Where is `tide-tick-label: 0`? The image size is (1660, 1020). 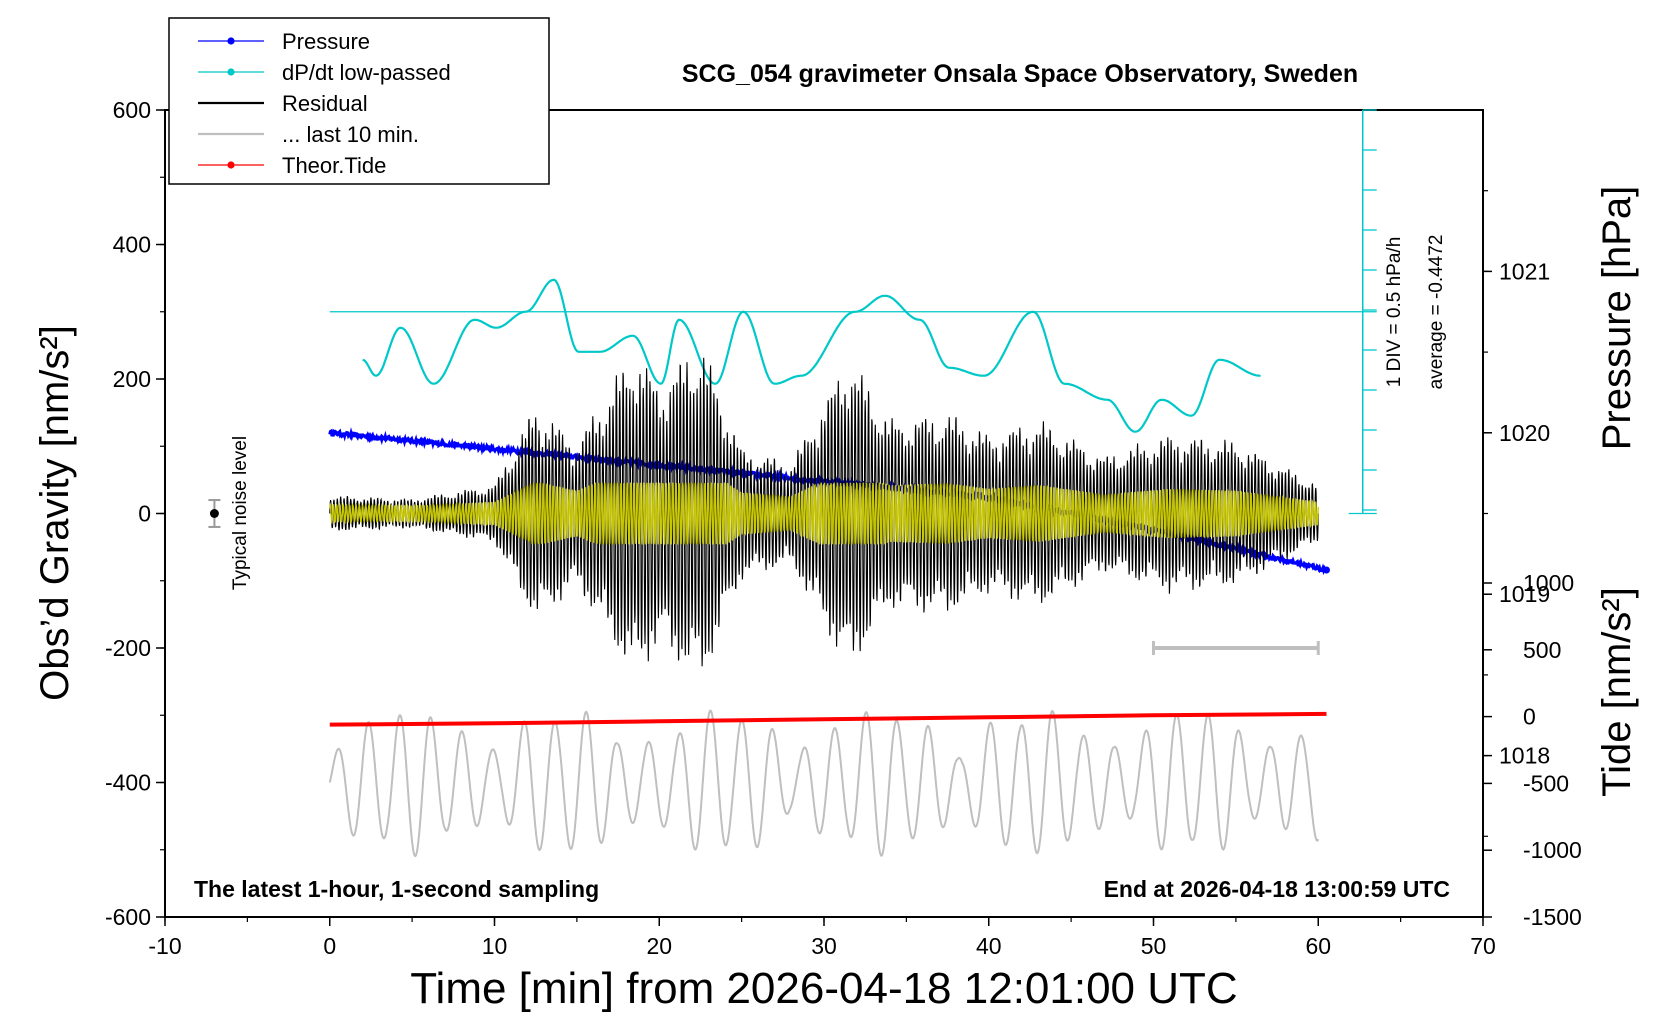 tide-tick-label: 0 is located at coordinates (1529, 717).